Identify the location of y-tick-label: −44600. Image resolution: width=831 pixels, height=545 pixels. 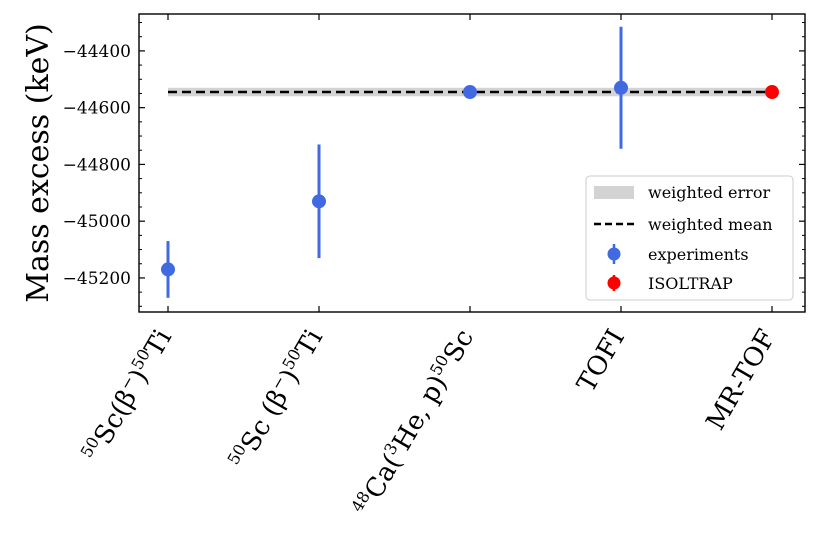
(97, 109).